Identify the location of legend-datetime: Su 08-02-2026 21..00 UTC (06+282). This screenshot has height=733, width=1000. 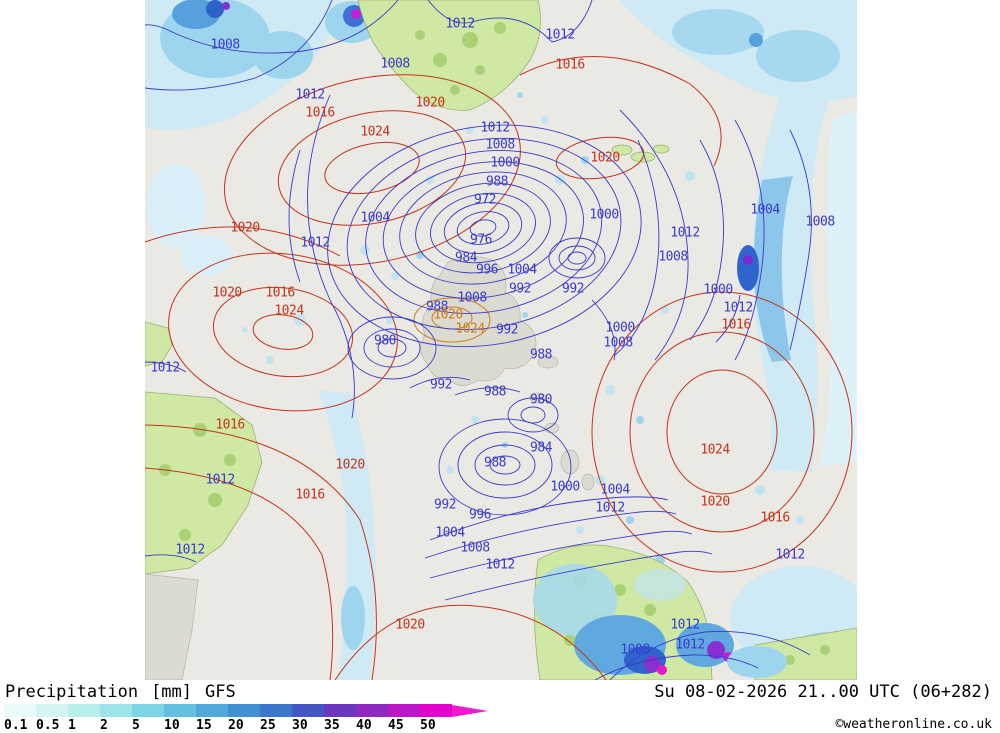
(823, 691).